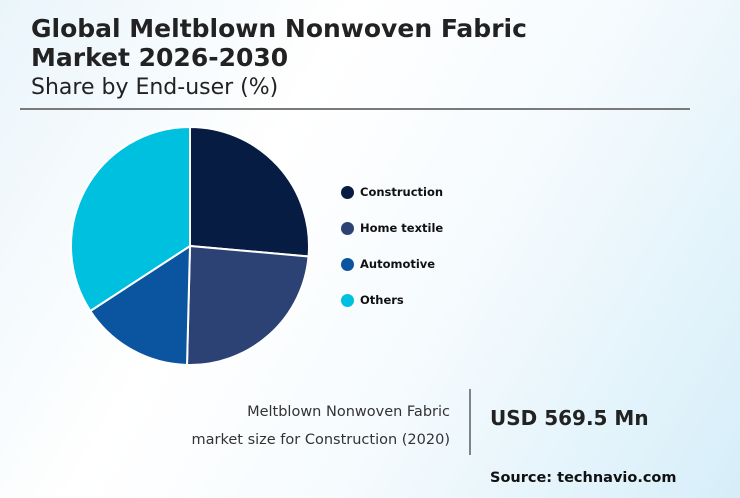 This screenshot has width=740, height=498. I want to click on legend-item-home-textile: Home textile, so click(392, 228).